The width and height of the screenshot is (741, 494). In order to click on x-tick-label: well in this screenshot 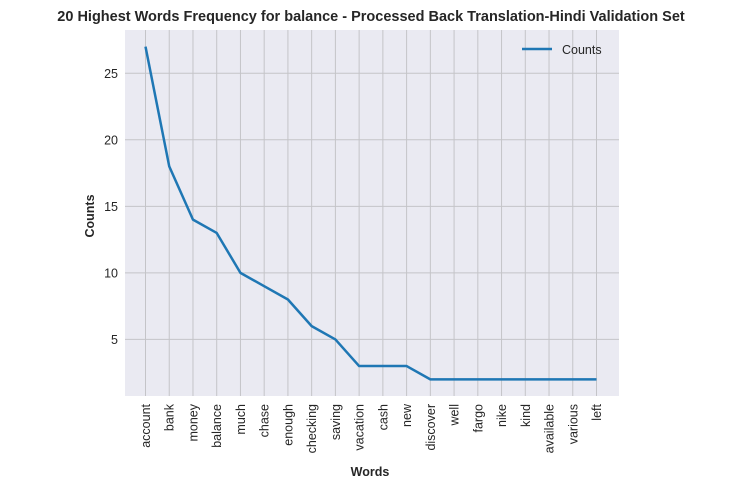, I will do `click(455, 415)`.